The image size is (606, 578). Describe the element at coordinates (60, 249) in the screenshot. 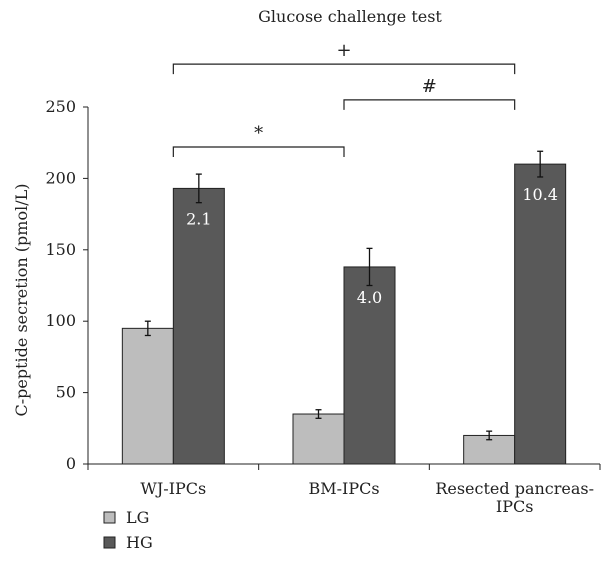

I see `y-tick-label-150: 150` at that location.